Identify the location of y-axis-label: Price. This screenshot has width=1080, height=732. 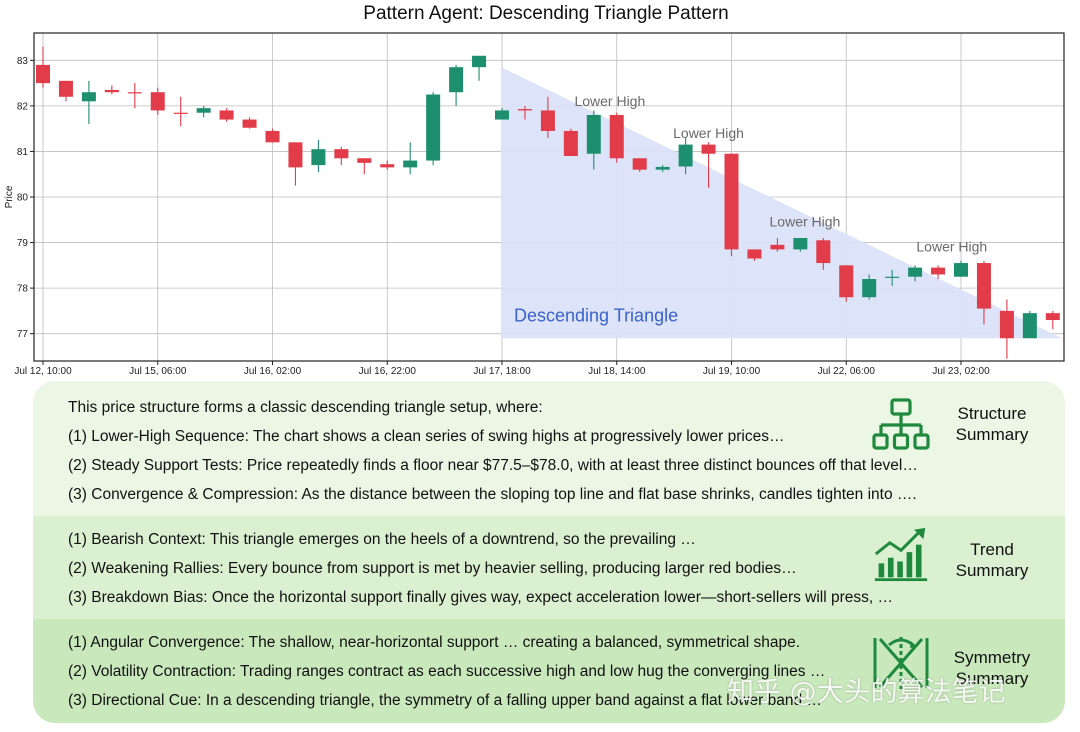
(9, 196).